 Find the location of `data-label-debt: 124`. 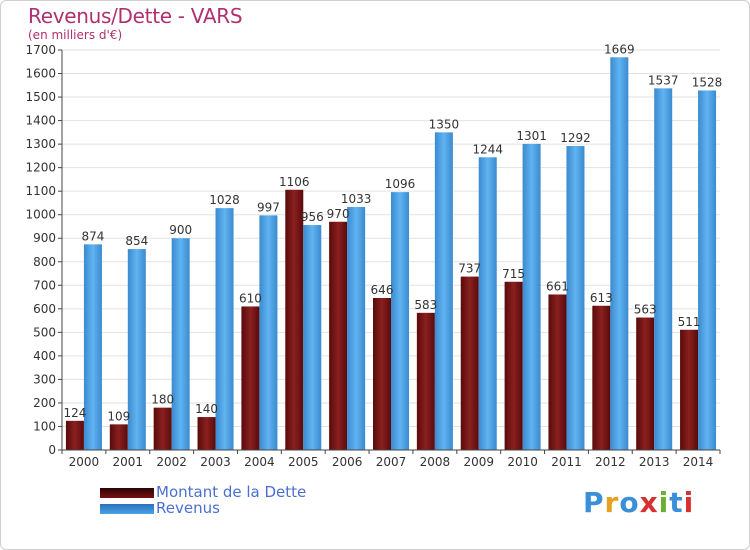

data-label-debt: 124 is located at coordinates (74, 413).